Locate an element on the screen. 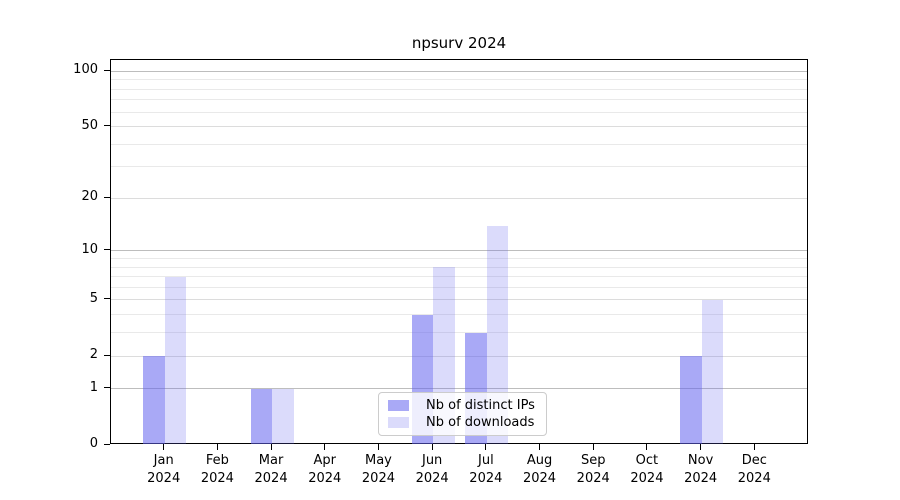 This screenshot has height=500, width=900. x-tick-label-jul: Jul 2024 is located at coordinates (486, 469).